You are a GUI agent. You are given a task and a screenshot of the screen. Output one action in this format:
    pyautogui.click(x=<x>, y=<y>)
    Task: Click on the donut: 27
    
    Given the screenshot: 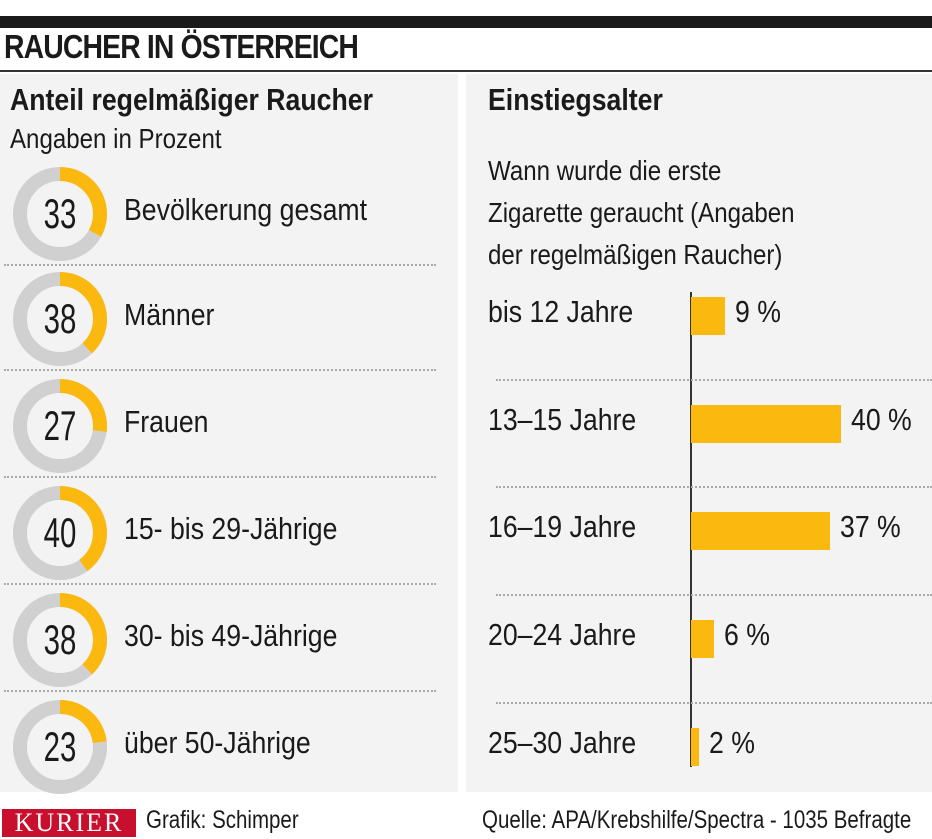 What is the action you would take?
    pyautogui.click(x=60, y=426)
    